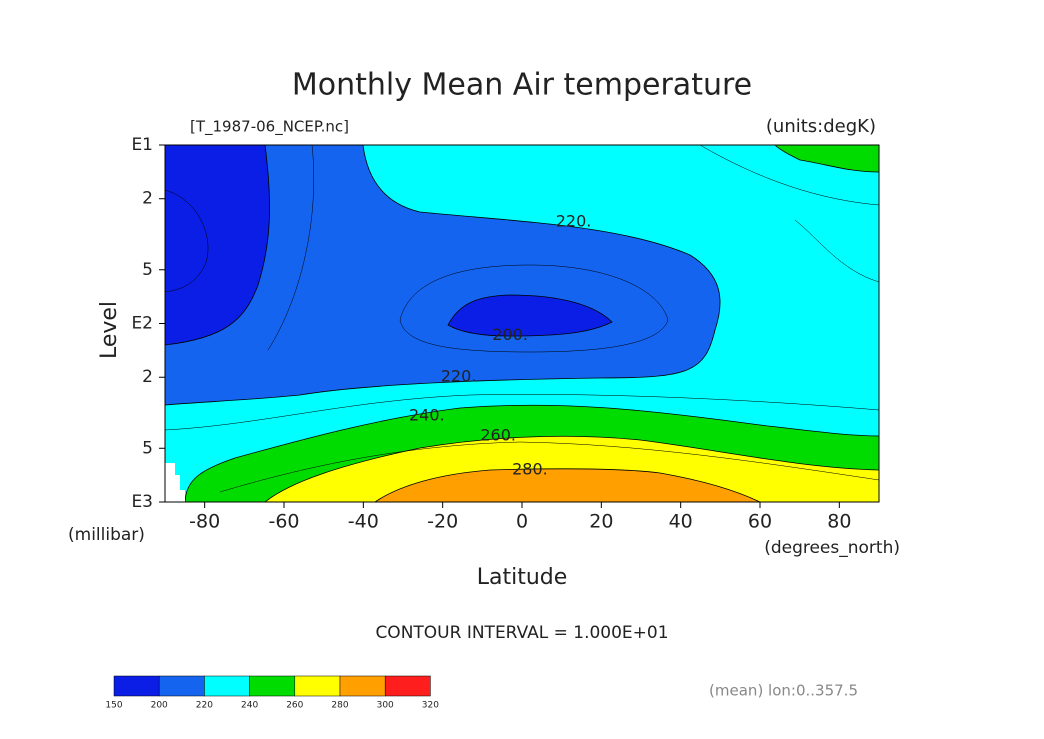  Describe the element at coordinates (385, 706) in the screenshot. I see `colorbar-label: 300` at that location.